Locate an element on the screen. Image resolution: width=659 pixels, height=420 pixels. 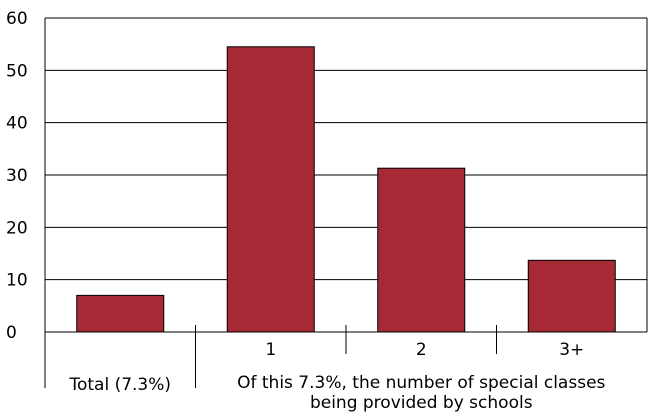
x-tick-labels: Total (7.3%) 1 2 3+ is located at coordinates (326, 367).